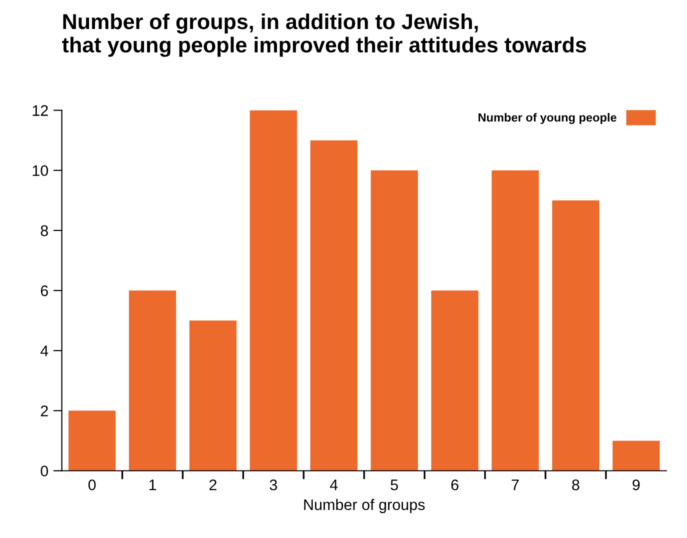  What do you see at coordinates (515, 485) in the screenshot?
I see `x-tick-label: 7` at bounding box center [515, 485].